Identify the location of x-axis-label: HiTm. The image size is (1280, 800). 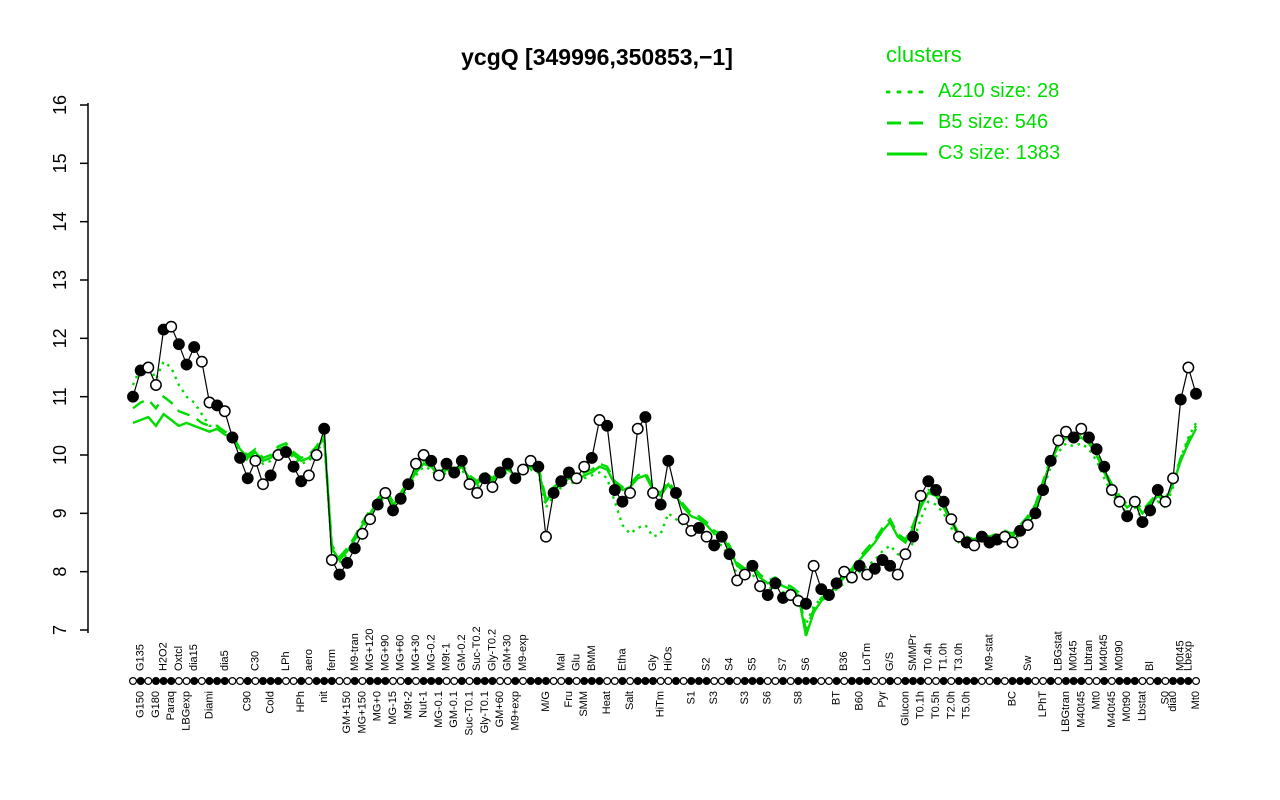
(661, 704).